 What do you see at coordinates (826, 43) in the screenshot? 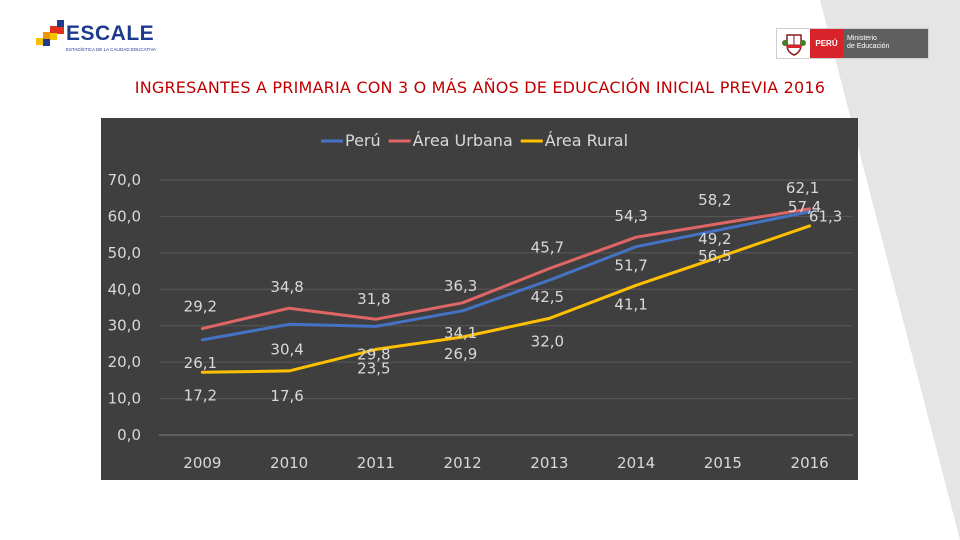
I see `ministry-country: PERÚ` at bounding box center [826, 43].